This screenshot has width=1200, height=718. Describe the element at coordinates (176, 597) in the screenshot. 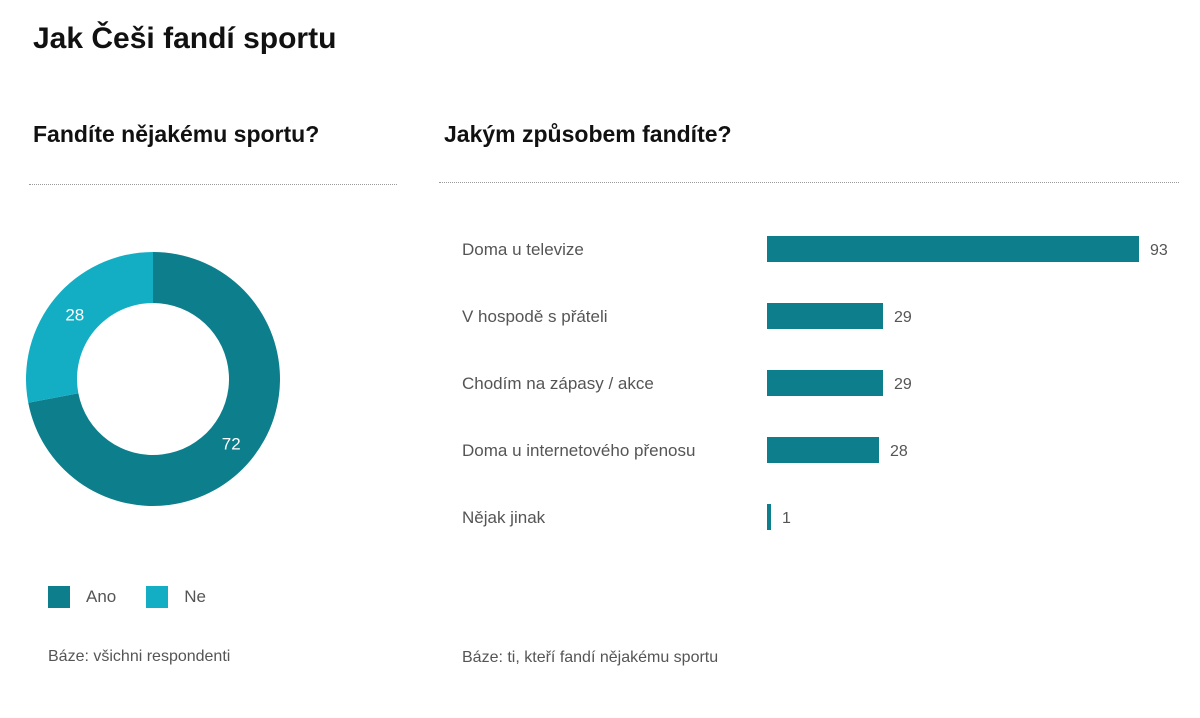

I see `legend-item-ne: Ne` at that location.